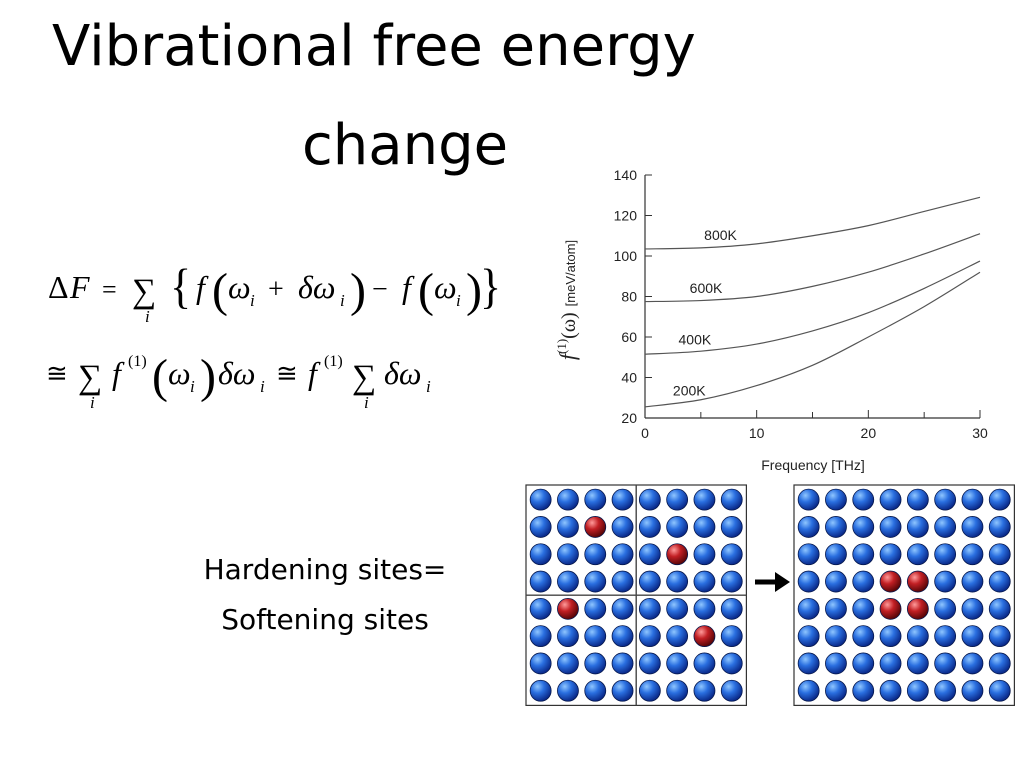  What do you see at coordinates (812, 223) in the screenshot?
I see `series-line-800K` at bounding box center [812, 223].